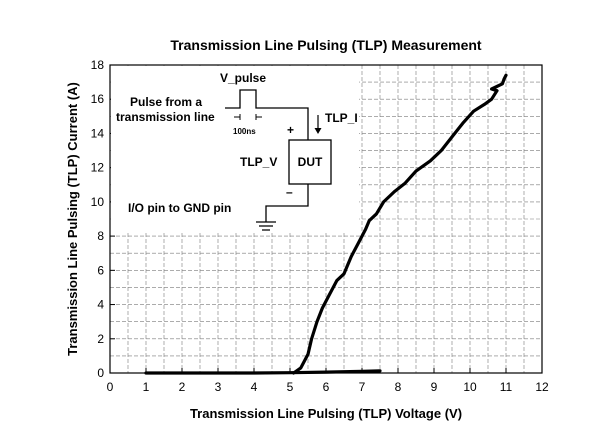 This screenshot has height=433, width=610. I want to click on y-tick-label: 4, so click(100, 305).